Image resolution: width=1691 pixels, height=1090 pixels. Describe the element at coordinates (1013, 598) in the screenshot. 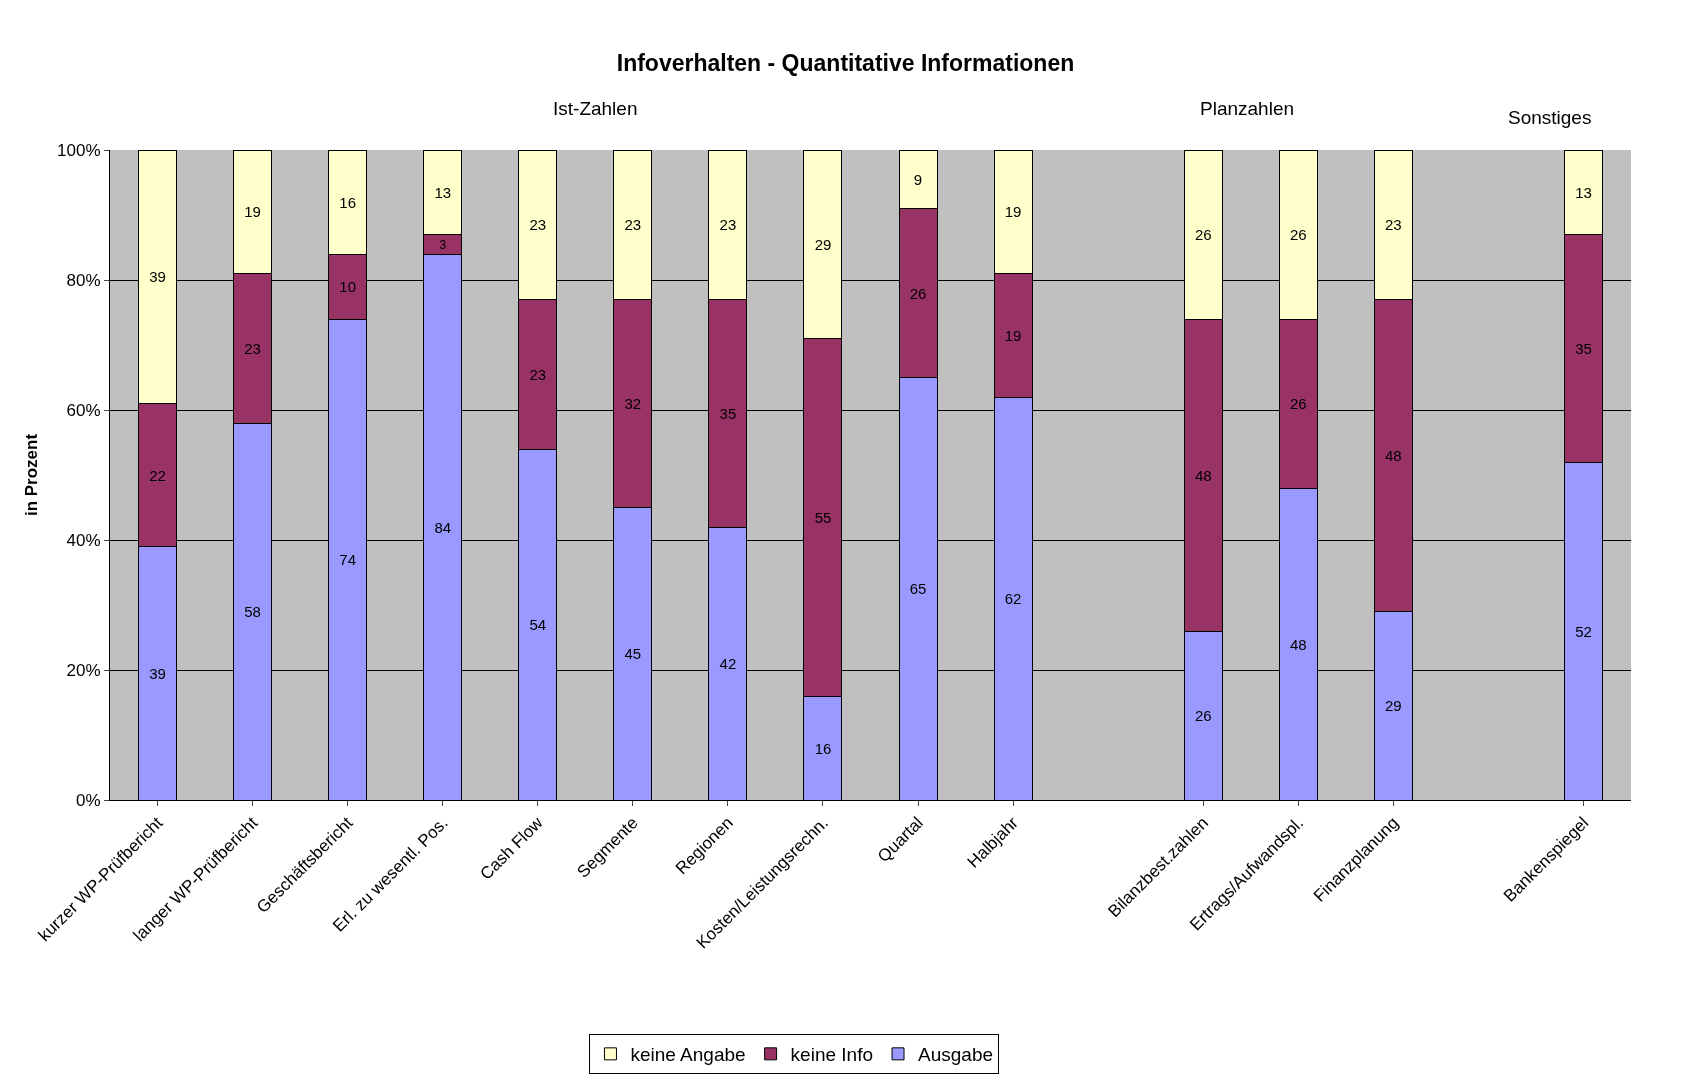

I see `data-label: 62` at that location.